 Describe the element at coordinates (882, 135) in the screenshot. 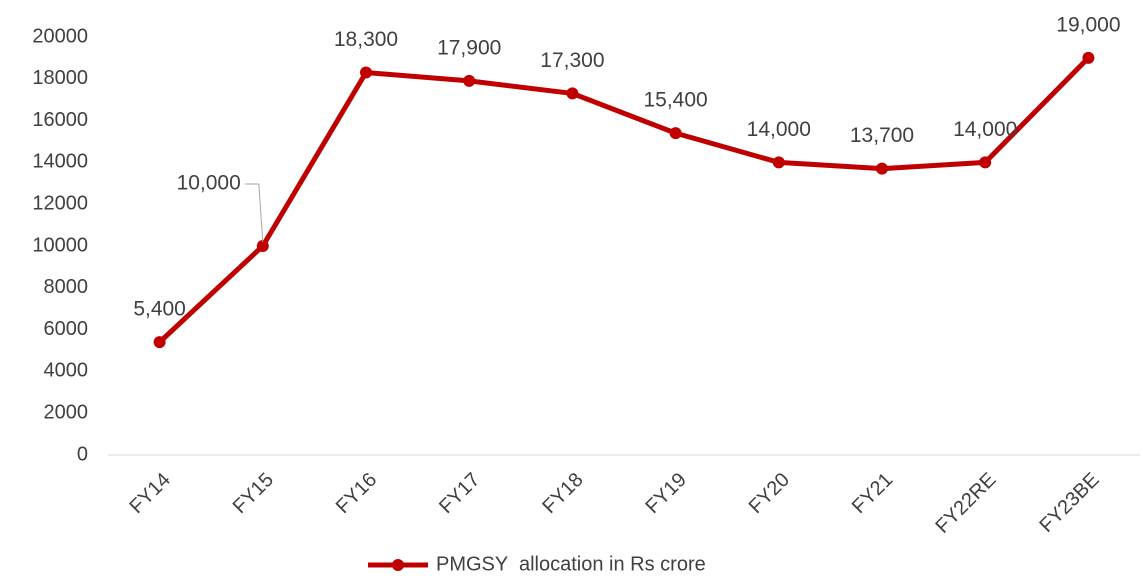

I see `data-label: 13,700` at that location.